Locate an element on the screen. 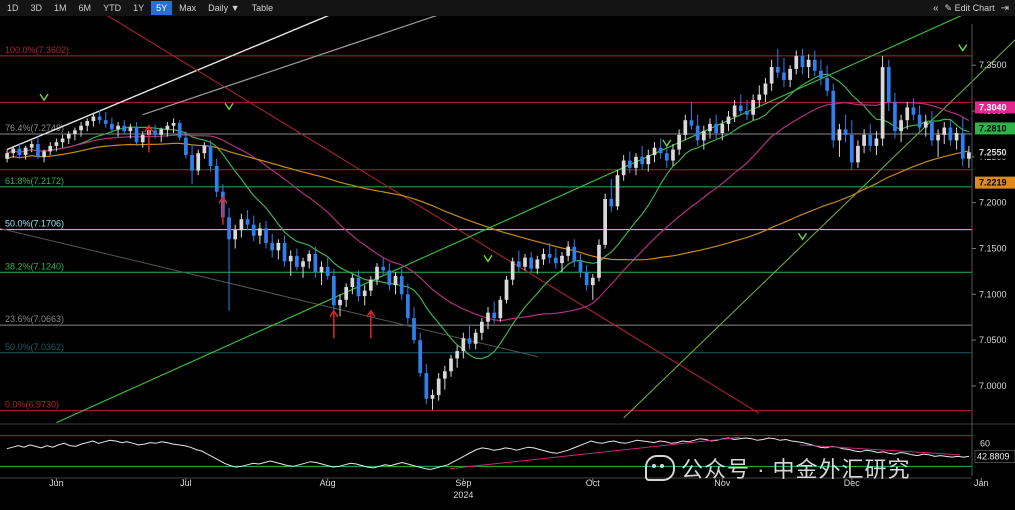  price-badge-label: 7.2219 is located at coordinates (993, 183).